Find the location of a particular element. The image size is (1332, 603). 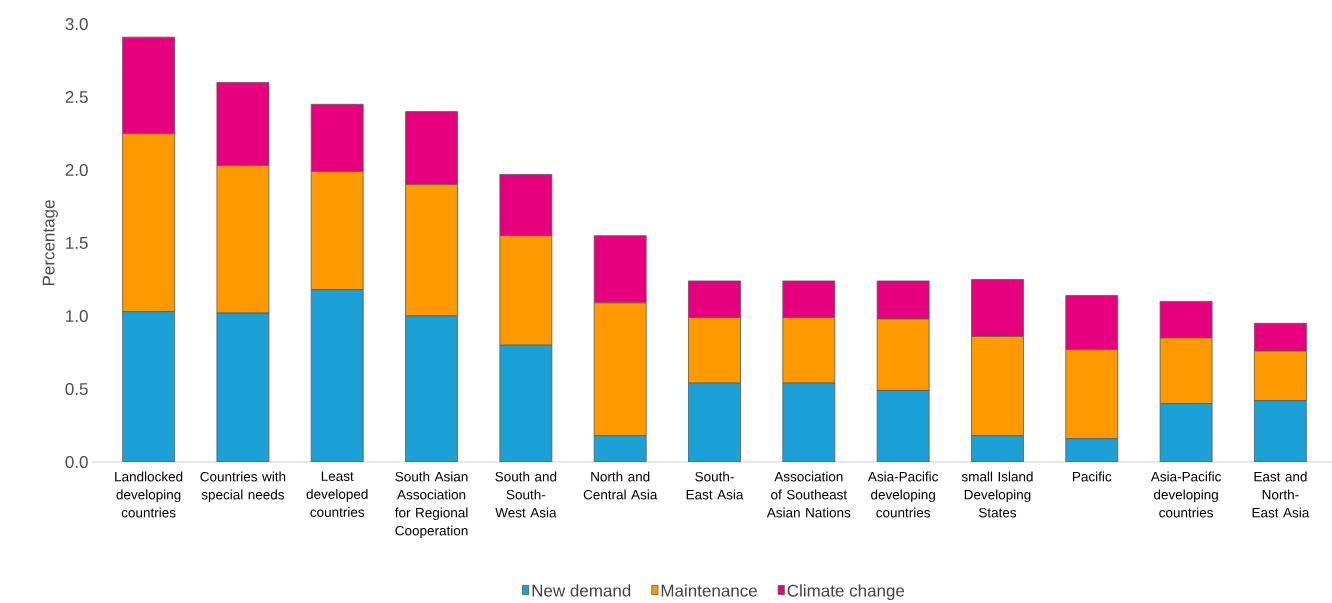

legend-label: Maintenance is located at coordinates (709, 590).